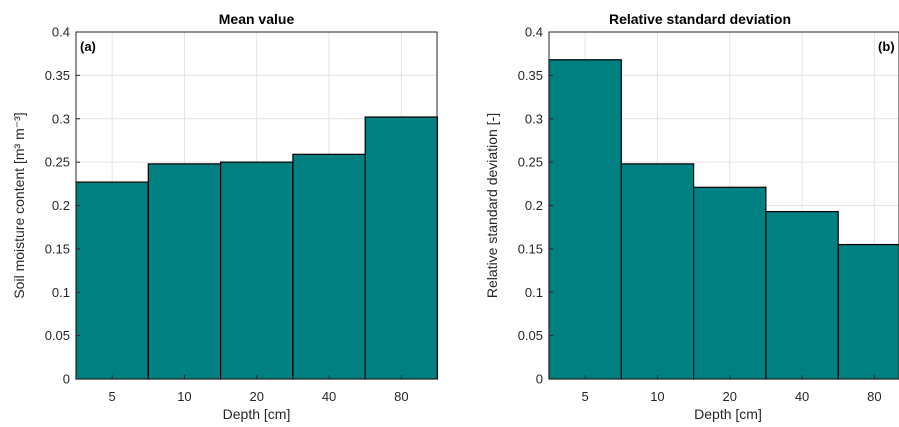  I want to click on panel-label: (b), so click(886, 46).